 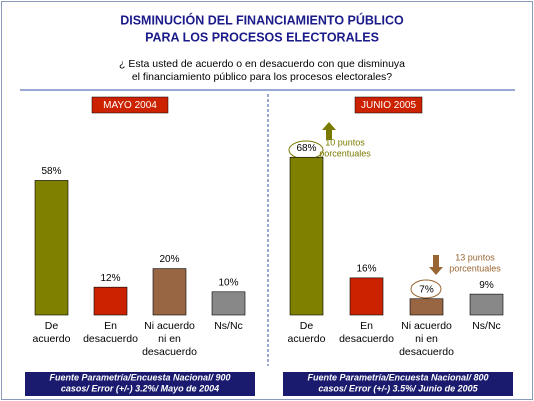 I want to click on value-label: 7%, so click(x=426, y=289).